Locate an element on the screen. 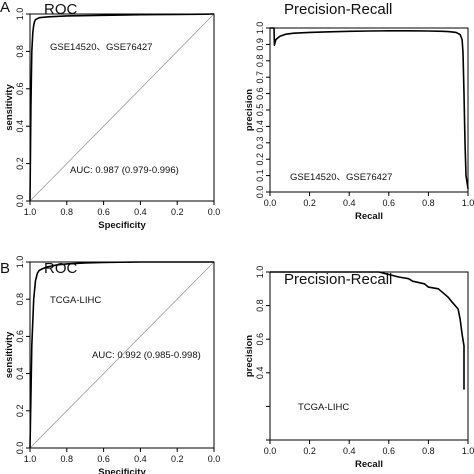  chart2-xtick-label: 0.0 is located at coordinates (270, 203).